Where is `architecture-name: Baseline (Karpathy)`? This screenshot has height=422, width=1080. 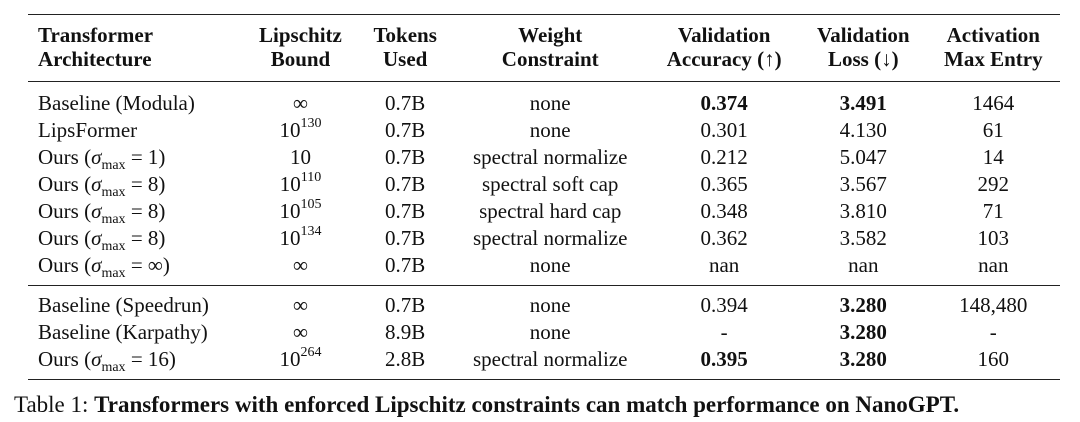 architecture-name: Baseline (Karpathy) is located at coordinates (123, 332).